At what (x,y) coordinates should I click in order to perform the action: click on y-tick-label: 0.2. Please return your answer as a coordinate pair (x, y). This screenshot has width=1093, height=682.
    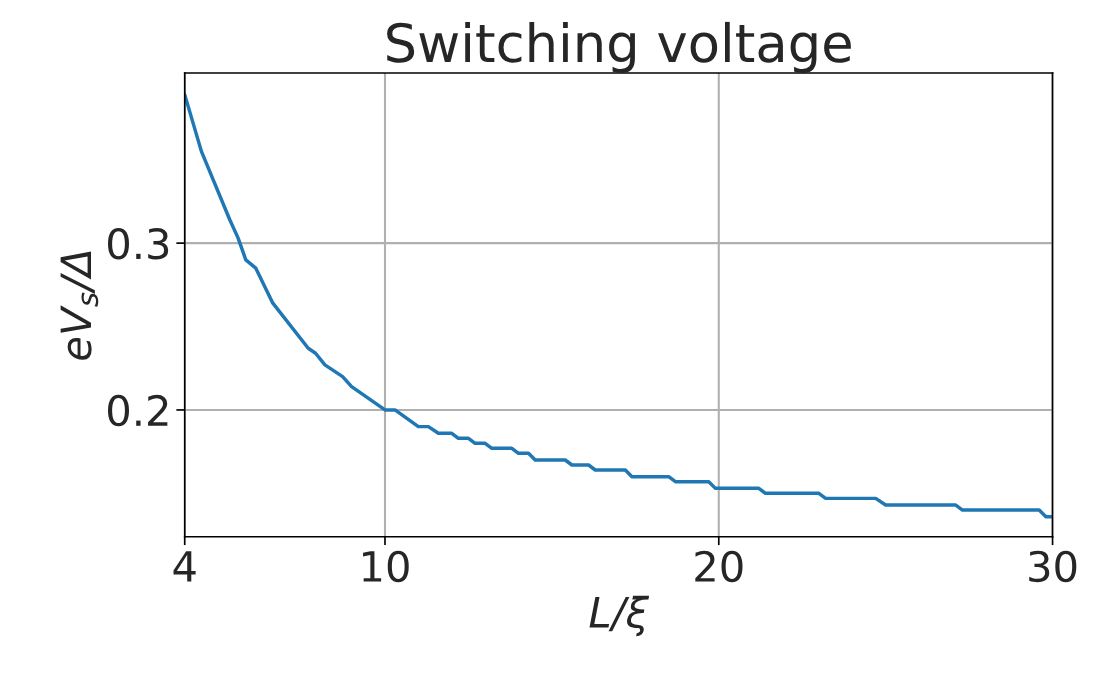
    Looking at the image, I should click on (138, 410).